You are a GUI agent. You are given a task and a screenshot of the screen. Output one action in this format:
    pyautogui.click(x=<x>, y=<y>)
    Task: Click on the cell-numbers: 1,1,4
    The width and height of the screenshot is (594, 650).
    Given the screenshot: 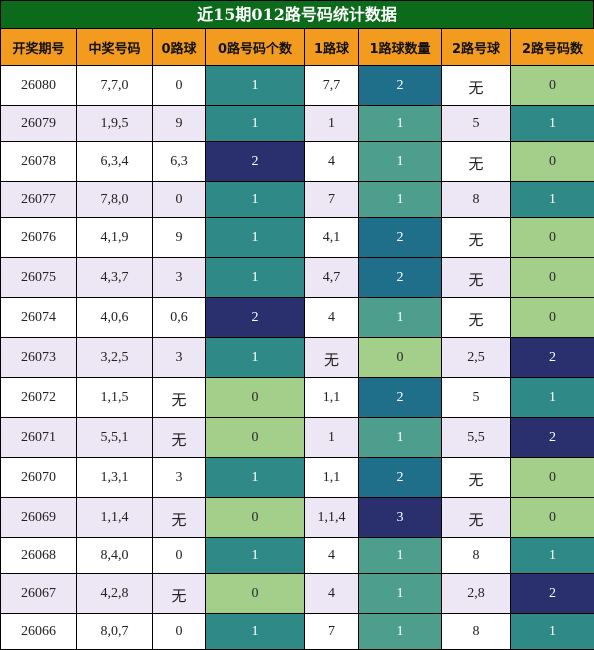 What is the action you would take?
    pyautogui.click(x=115, y=518)
    